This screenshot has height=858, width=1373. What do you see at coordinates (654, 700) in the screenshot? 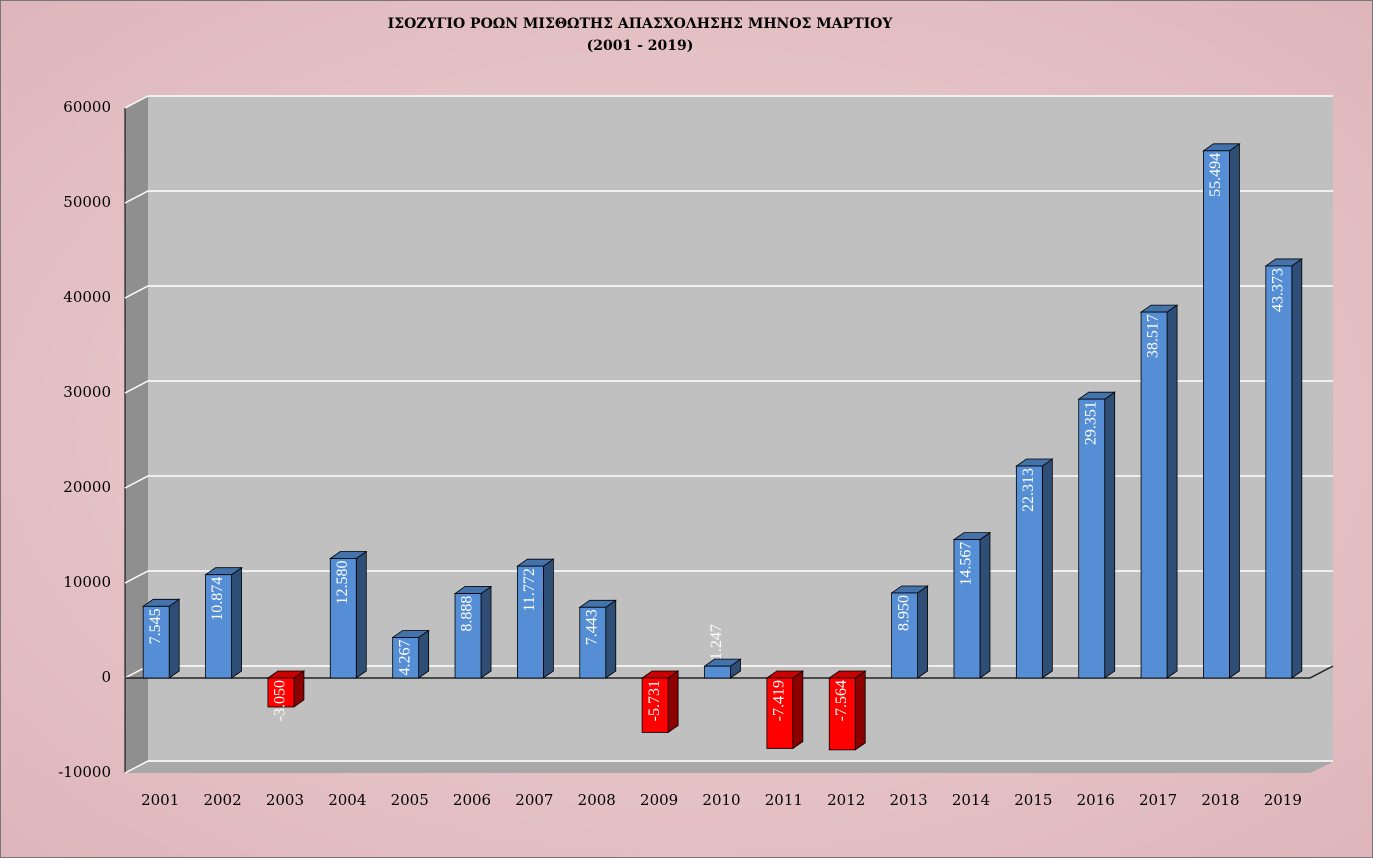
I see `value-label: -5.731` at bounding box center [654, 700].